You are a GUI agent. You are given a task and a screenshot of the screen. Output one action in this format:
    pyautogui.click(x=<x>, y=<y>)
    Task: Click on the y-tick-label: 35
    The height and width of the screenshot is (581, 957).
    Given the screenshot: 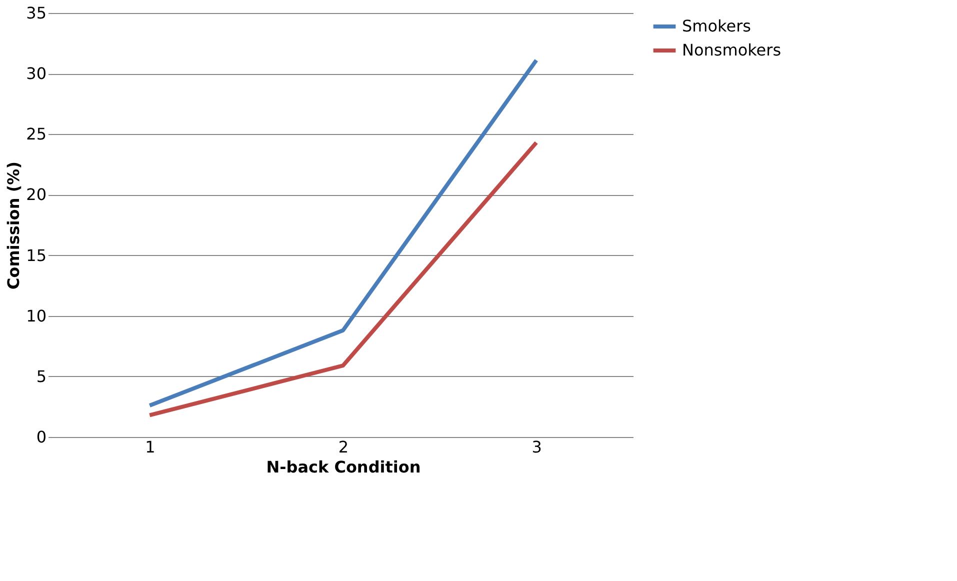 What is the action you would take?
    pyautogui.click(x=36, y=13)
    